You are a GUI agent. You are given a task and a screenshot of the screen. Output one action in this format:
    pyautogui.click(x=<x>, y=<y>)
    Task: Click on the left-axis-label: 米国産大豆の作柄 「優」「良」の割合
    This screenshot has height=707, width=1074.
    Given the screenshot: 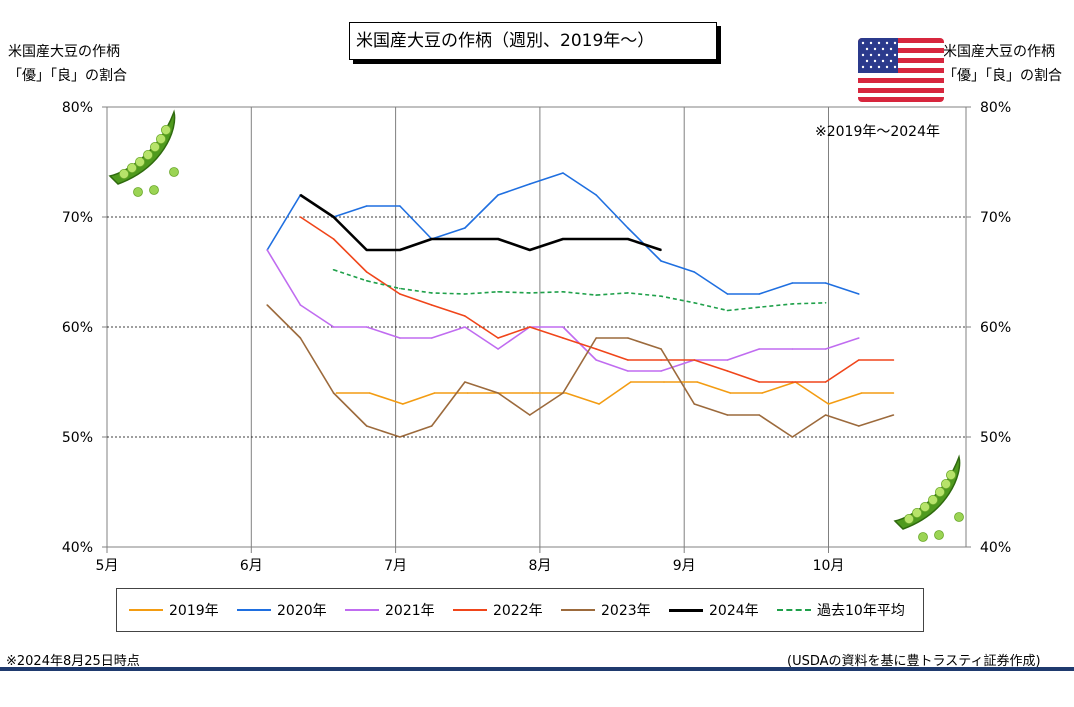 What is the action you would take?
    pyautogui.click(x=67, y=64)
    